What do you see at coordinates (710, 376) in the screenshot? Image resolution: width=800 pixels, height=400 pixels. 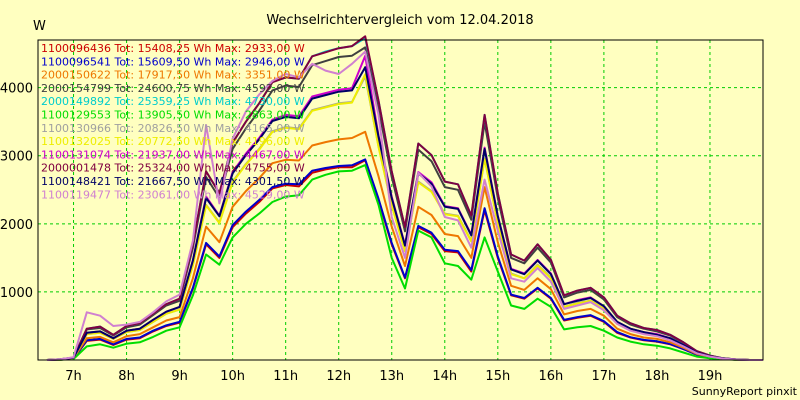 I see `x-tick-label: 19h` at bounding box center [710, 376].